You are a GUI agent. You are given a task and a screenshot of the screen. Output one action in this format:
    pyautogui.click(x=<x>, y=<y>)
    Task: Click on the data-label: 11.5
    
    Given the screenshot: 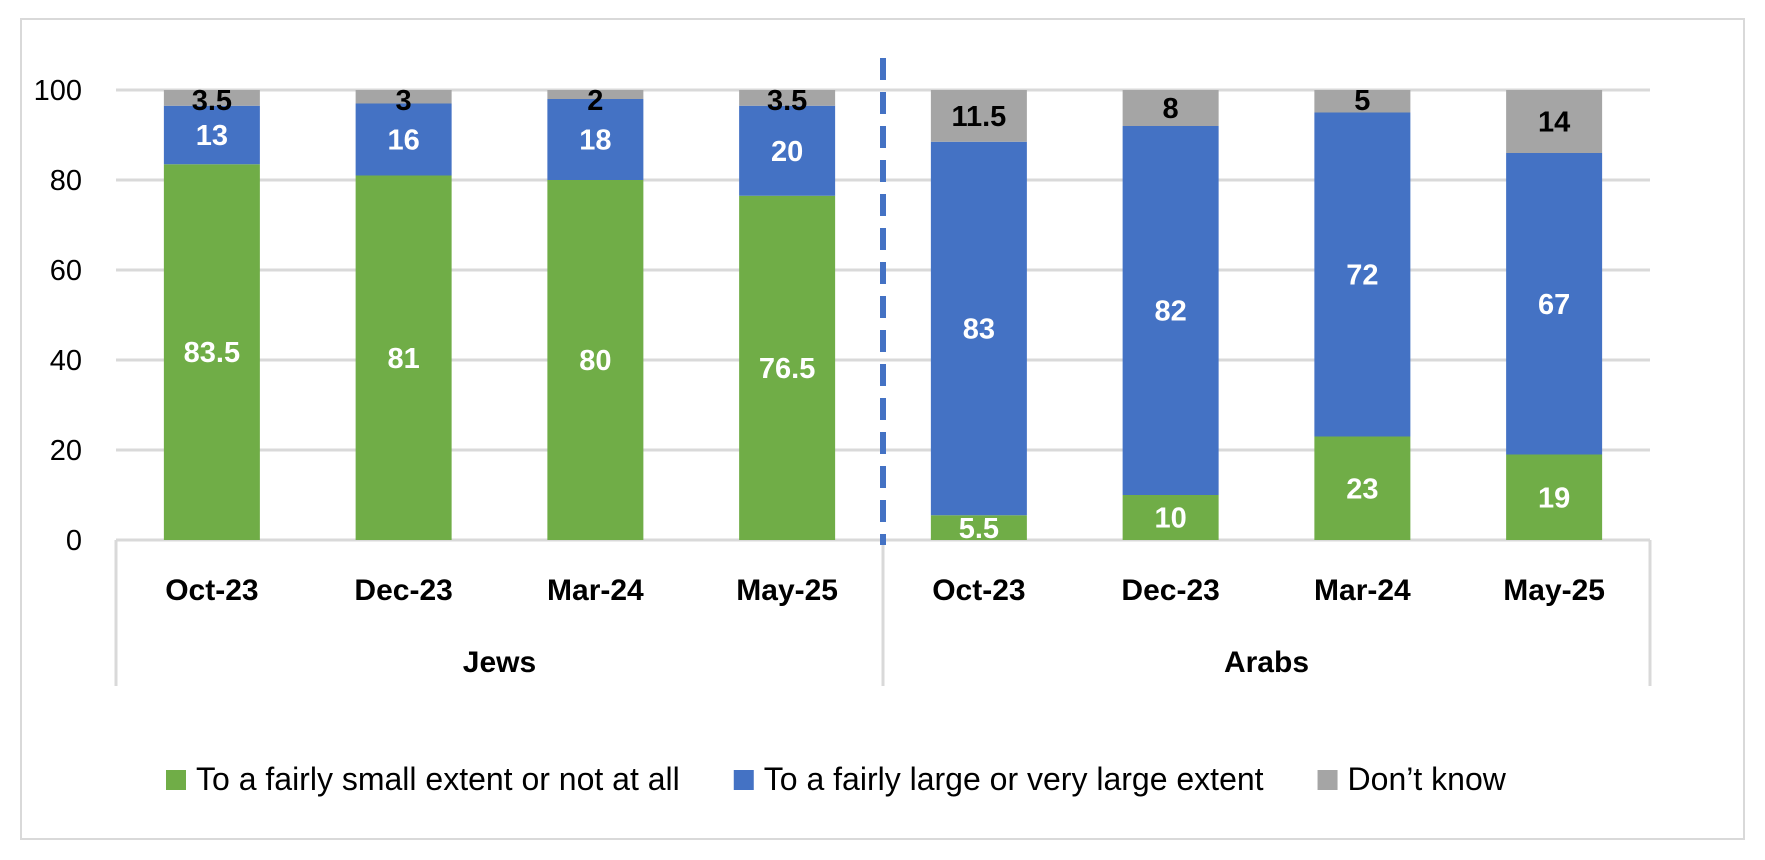 What is the action you would take?
    pyautogui.click(x=978, y=117)
    